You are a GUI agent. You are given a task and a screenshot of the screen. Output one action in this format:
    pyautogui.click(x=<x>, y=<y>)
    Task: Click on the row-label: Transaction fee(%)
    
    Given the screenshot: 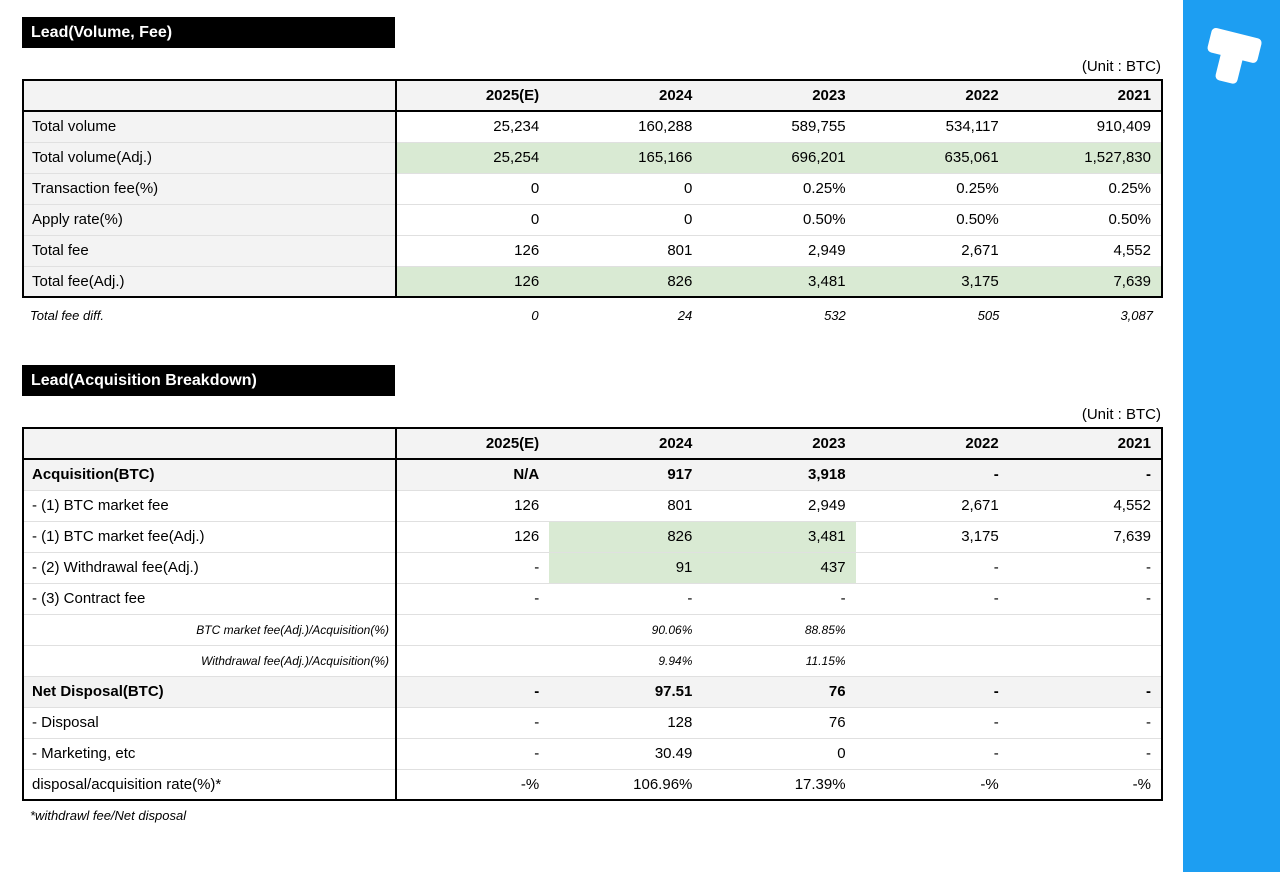 What is the action you would take?
    pyautogui.click(x=210, y=188)
    